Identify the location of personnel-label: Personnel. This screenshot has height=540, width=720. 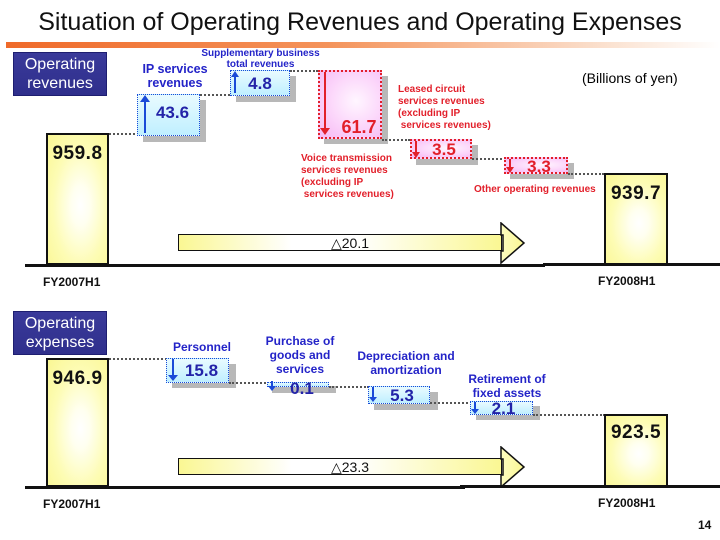
(202, 347).